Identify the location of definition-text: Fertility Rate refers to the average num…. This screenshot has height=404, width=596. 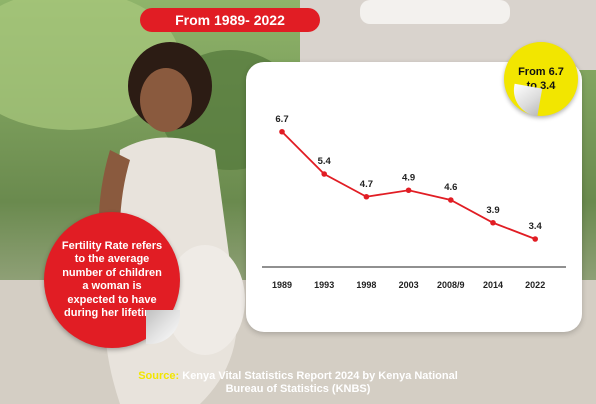
(112, 279).